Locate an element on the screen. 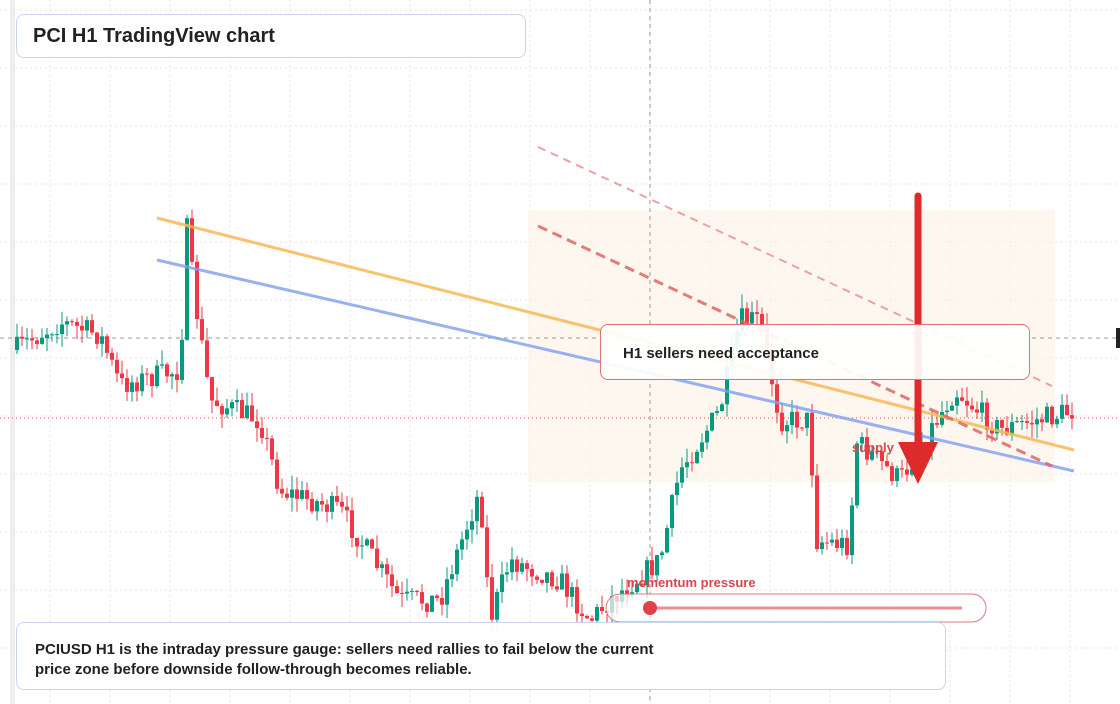 Image resolution: width=1120 pixels, height=704 pixels. title: PCI H1 TradingView chart is located at coordinates (271, 36).